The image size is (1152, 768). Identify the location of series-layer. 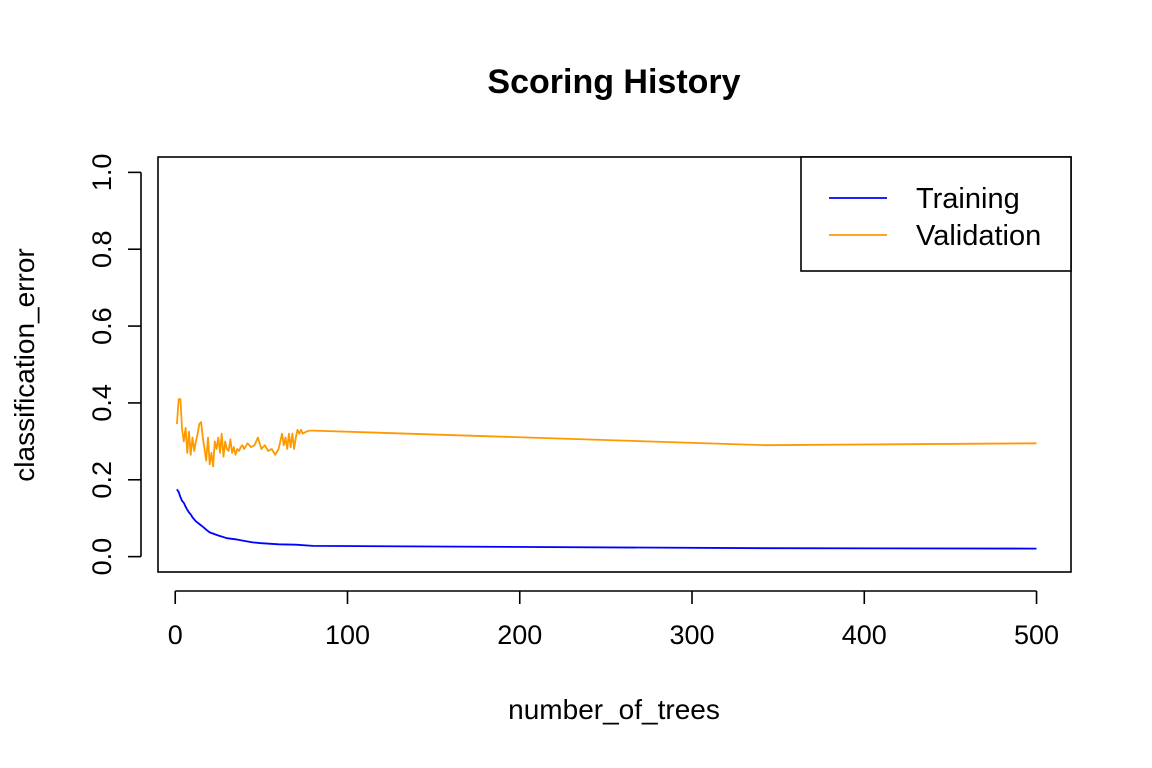
(606, 474).